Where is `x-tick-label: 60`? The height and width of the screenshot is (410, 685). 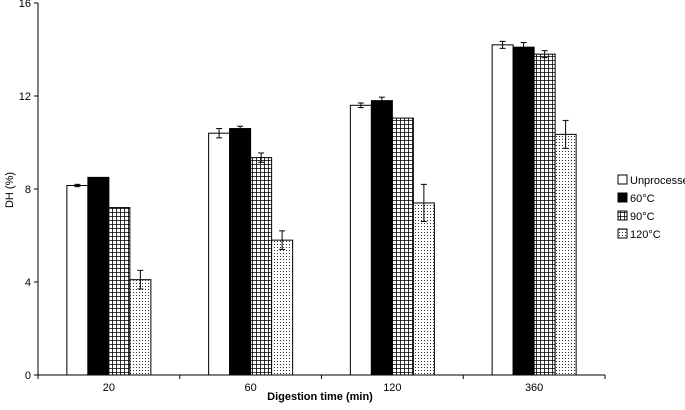 x-tick-label: 60 is located at coordinates (251, 388).